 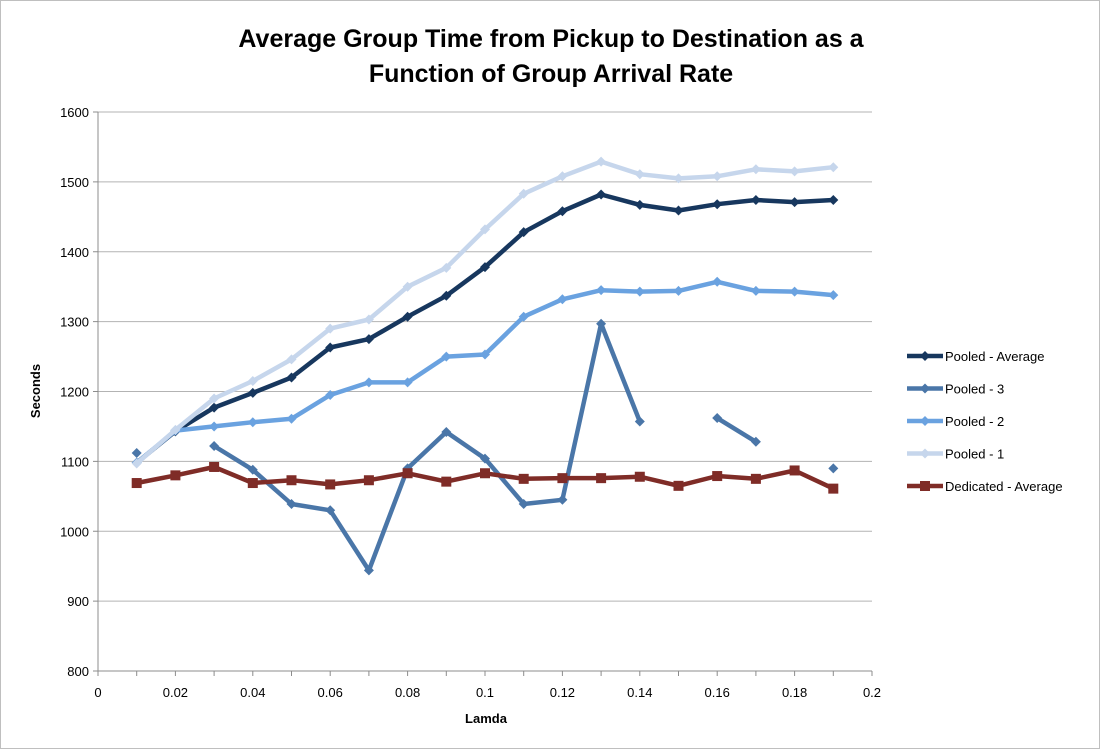 I want to click on legend-label: Dedicated - Average, so click(x=1004, y=486).